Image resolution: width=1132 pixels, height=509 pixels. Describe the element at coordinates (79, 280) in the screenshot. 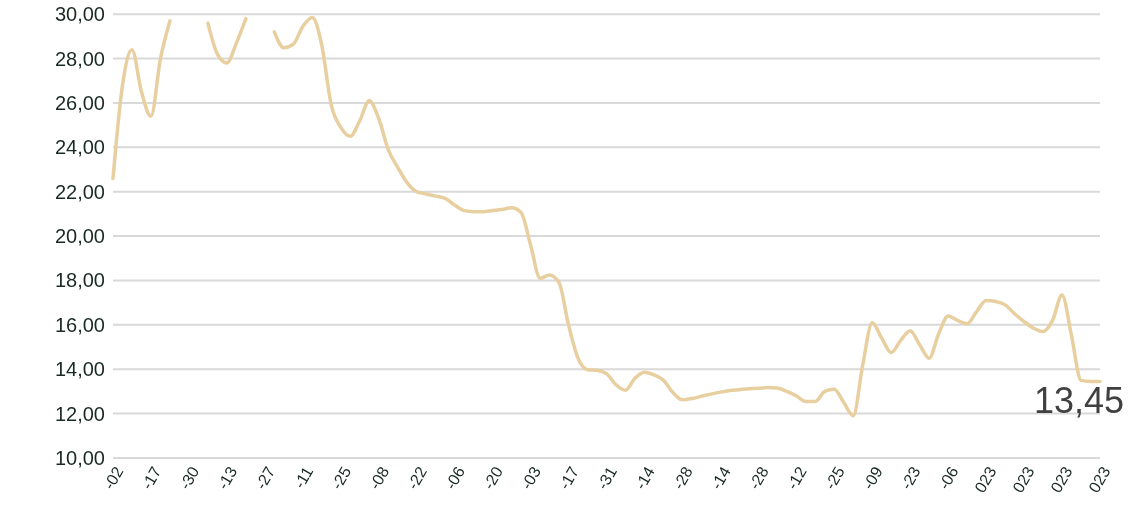

I see `y-tick-label: 18,00` at that location.